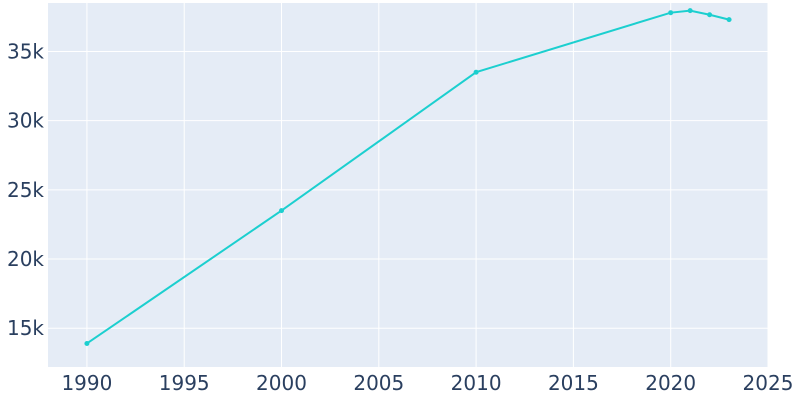 This screenshot has width=800, height=400. I want to click on x-tick-label: 1990, so click(86, 383).